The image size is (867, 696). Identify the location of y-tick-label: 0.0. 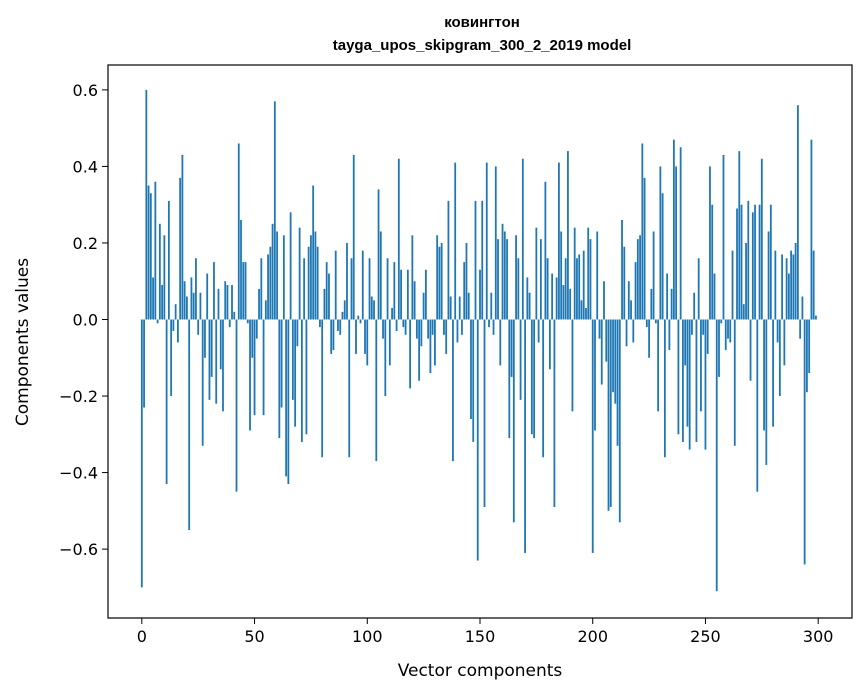
(85, 319).